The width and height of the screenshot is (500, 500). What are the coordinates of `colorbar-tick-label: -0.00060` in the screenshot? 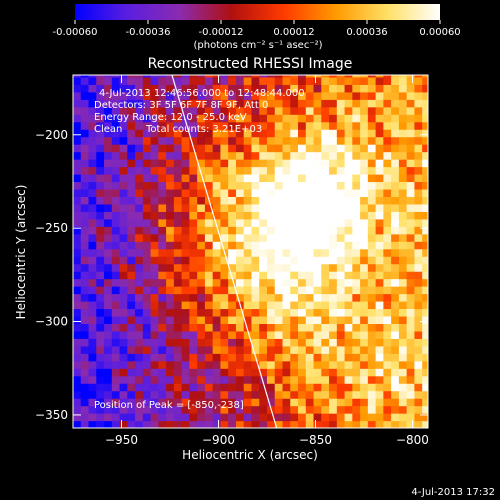 It's located at (75, 32).